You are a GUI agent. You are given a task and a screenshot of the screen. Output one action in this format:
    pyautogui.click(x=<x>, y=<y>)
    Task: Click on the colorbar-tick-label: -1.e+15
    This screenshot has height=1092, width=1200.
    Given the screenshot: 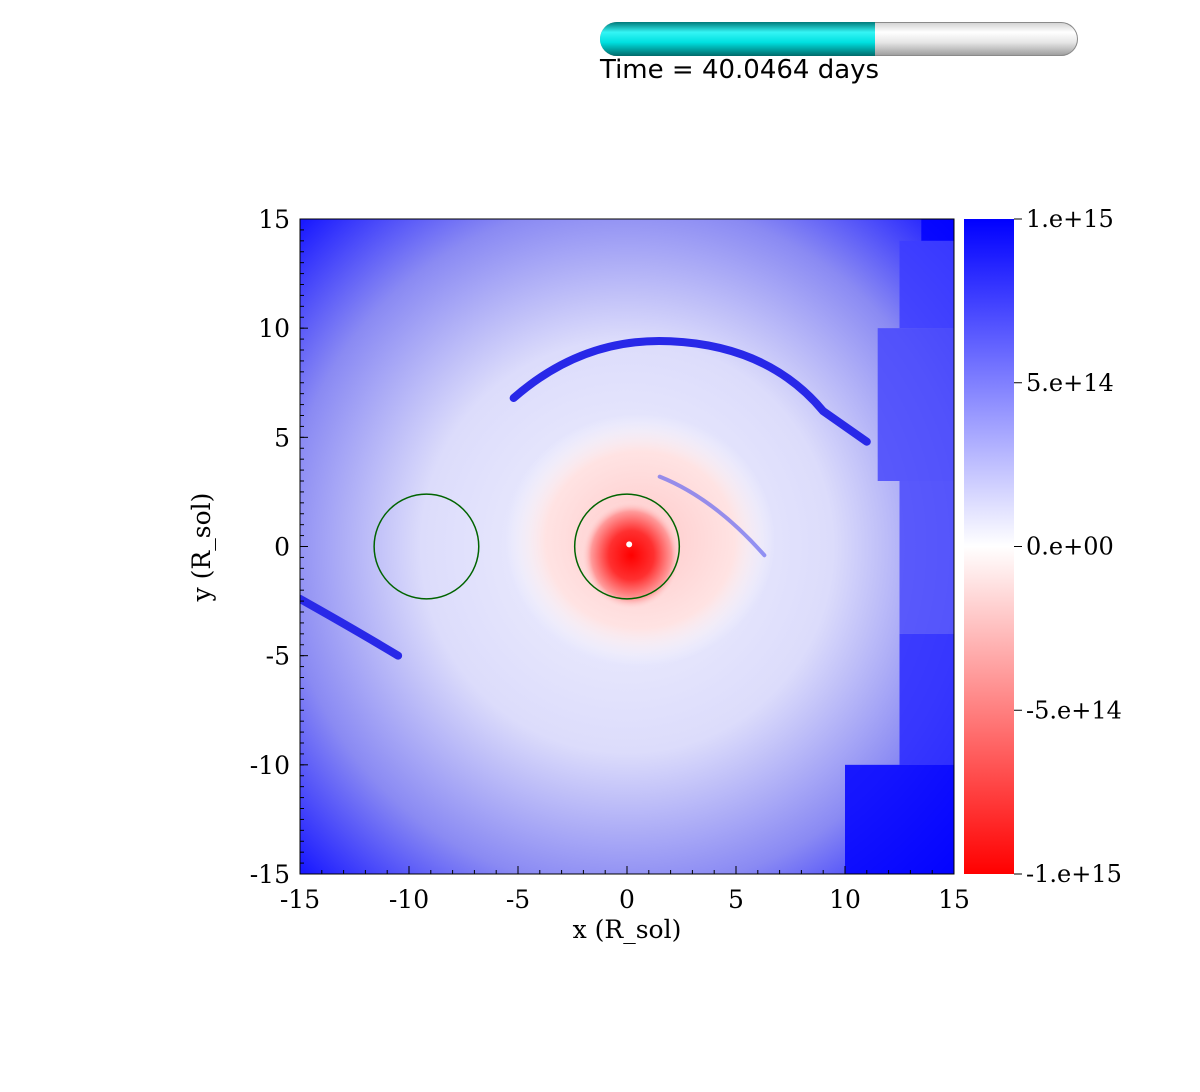 What is the action you would take?
    pyautogui.click(x=1074, y=874)
    